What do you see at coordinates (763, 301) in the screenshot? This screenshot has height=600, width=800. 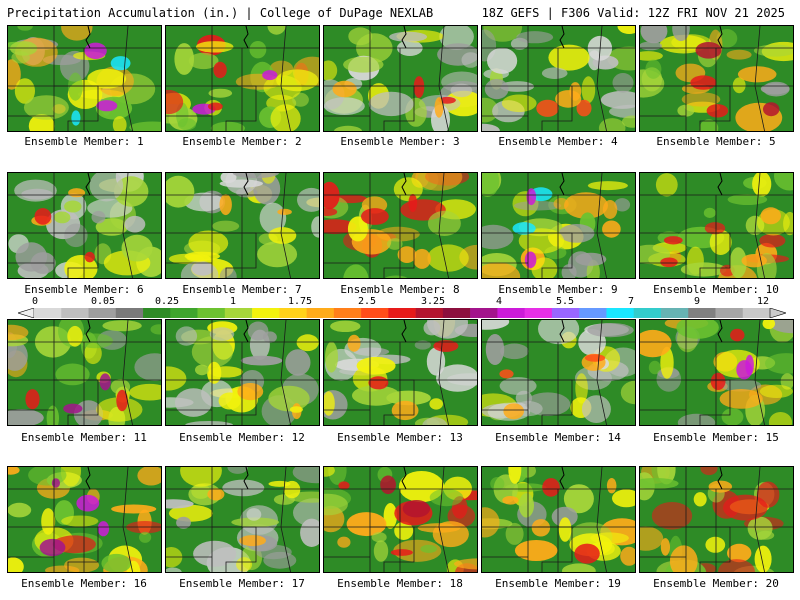 I see `legend-tick-label: 12` at bounding box center [763, 301].